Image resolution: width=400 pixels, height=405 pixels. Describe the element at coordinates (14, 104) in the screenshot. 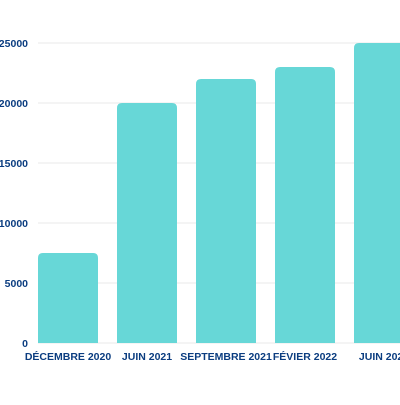

I see `y-tick-label: 20000` at that location.